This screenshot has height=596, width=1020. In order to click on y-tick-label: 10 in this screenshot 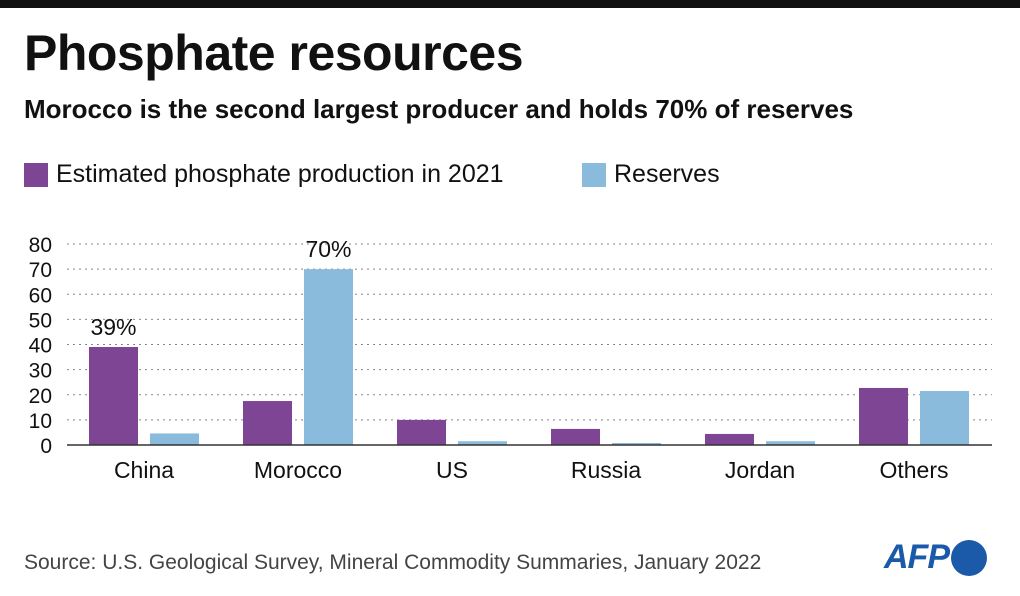, I will do `click(40, 421)`.